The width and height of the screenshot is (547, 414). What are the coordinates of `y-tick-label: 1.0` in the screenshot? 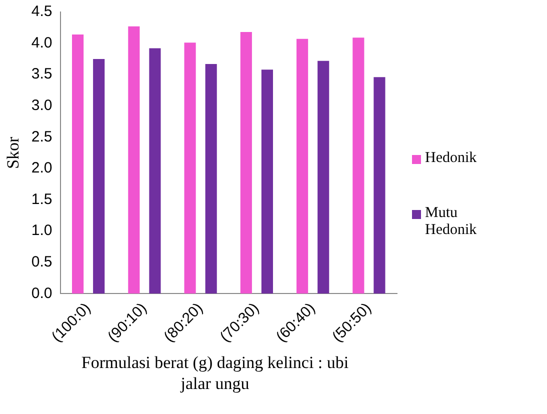 It's located at (41, 231).